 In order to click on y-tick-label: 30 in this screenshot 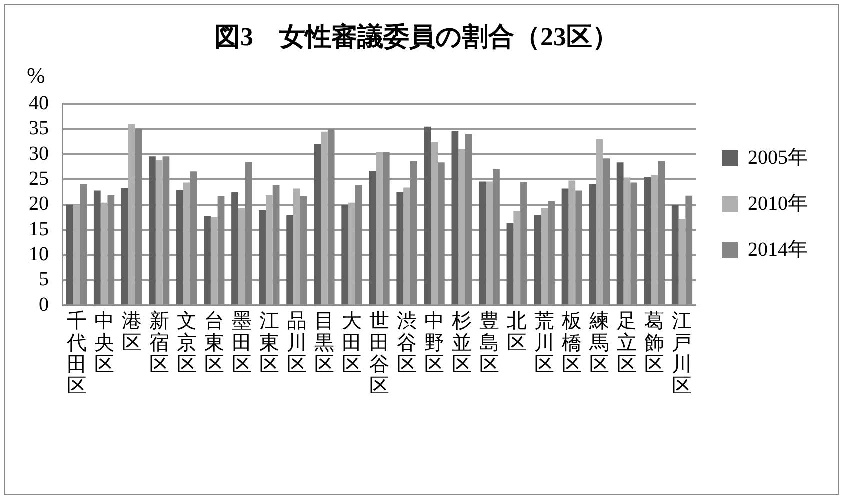, I will do `click(39, 153)`.